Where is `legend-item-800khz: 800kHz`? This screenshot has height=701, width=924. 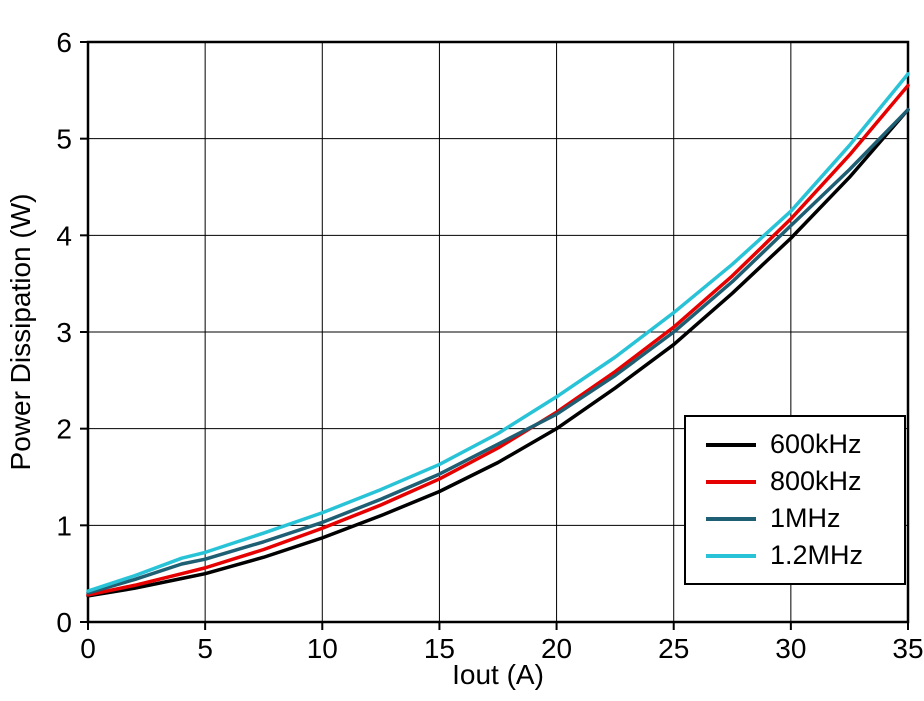
legend-item-800khz: 800kHz is located at coordinates (805, 481).